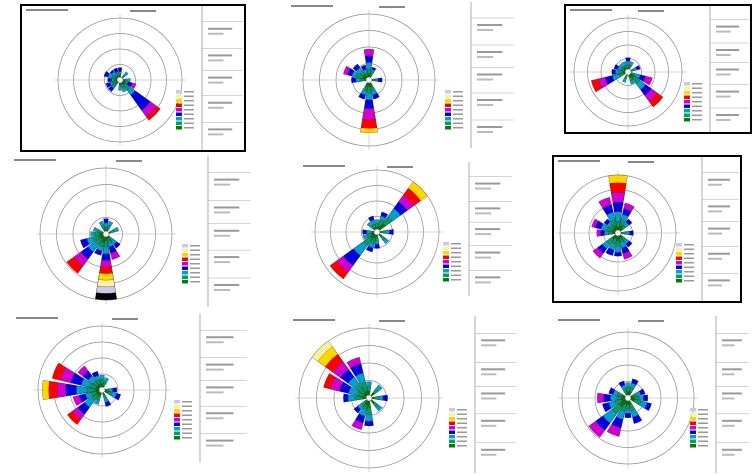 This screenshot has width=752, height=475. I want to click on sheet-border, so click(647, 229).